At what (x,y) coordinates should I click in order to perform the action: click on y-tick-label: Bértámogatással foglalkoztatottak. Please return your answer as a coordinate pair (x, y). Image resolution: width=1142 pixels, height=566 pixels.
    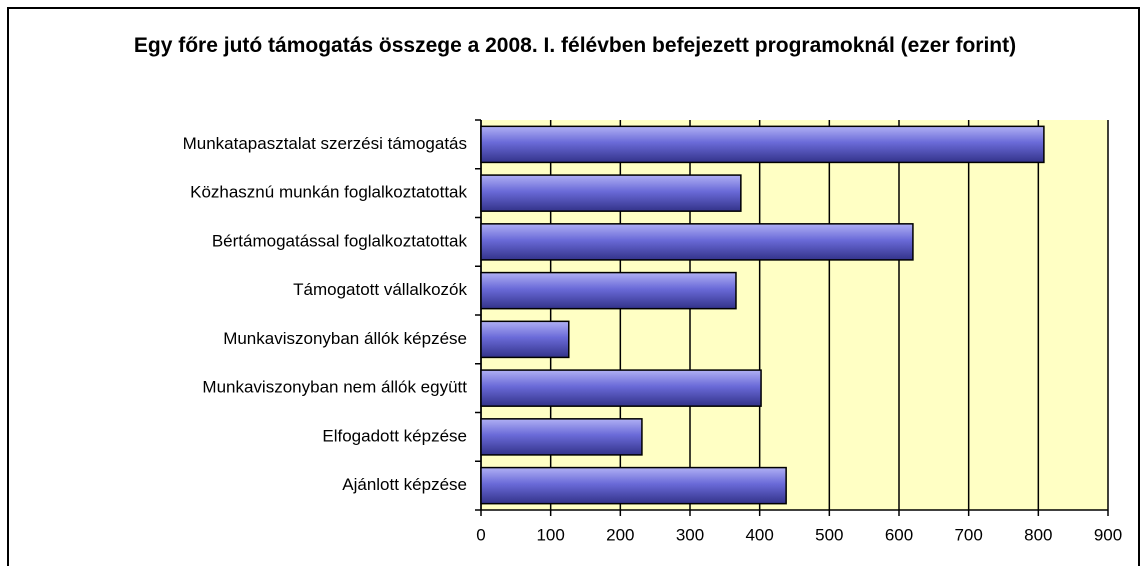
    Looking at the image, I should click on (340, 240).